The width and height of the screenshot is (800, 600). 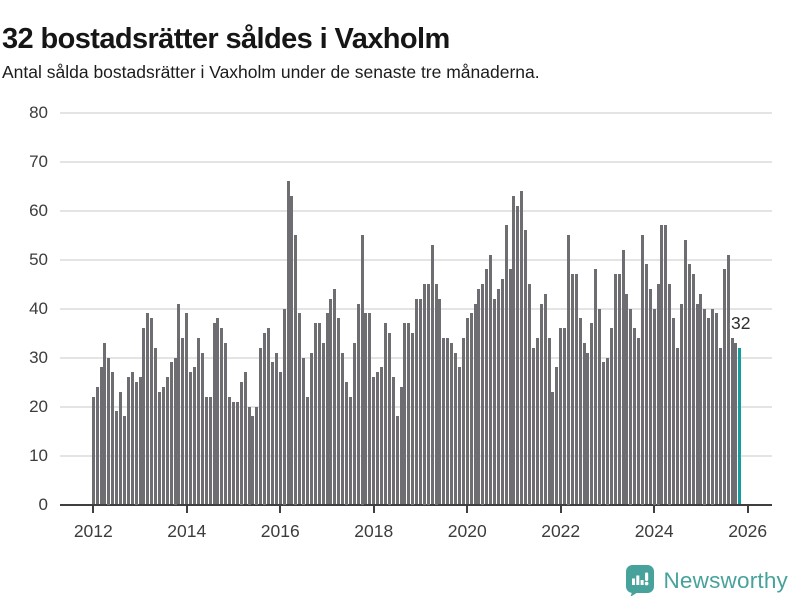 I want to click on y-axis-tick-label: 80, so click(x=38, y=112).